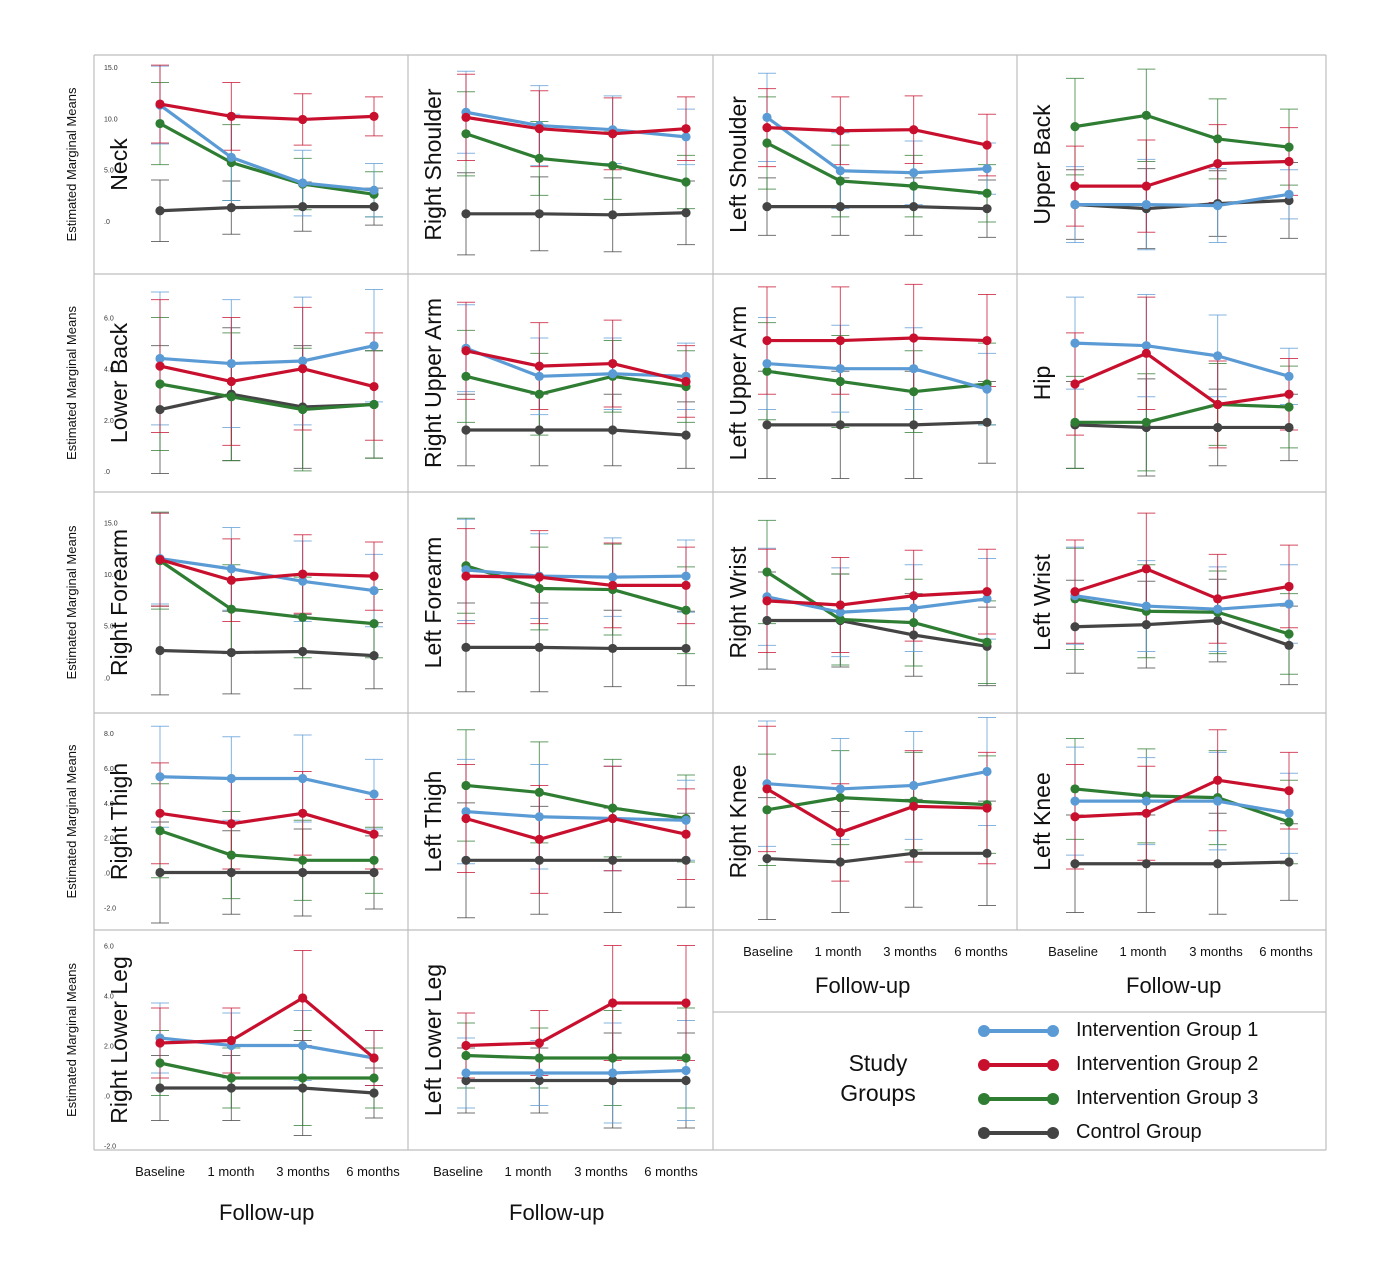  Describe the element at coordinates (111, 575) in the screenshot. I see `ytick-label: 10.0` at that location.